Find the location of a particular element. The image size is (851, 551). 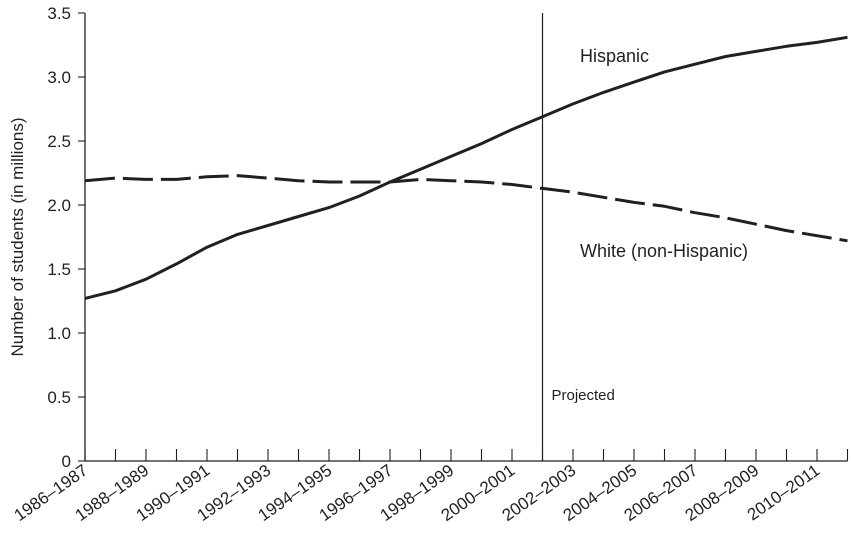

y-tick-label: 1.0 is located at coordinates (59, 333).